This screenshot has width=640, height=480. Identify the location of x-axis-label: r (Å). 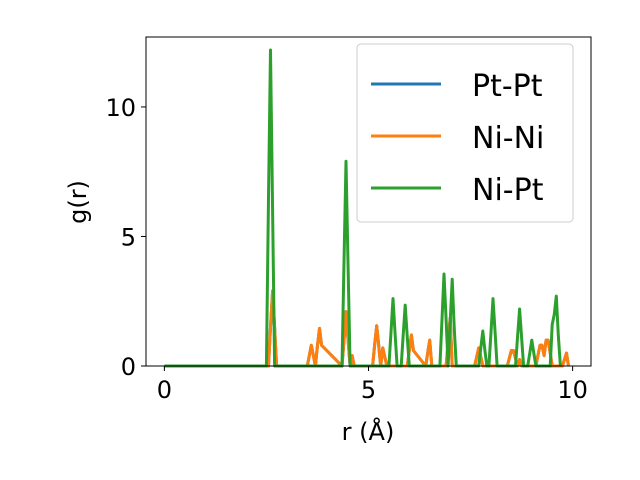
(368, 431).